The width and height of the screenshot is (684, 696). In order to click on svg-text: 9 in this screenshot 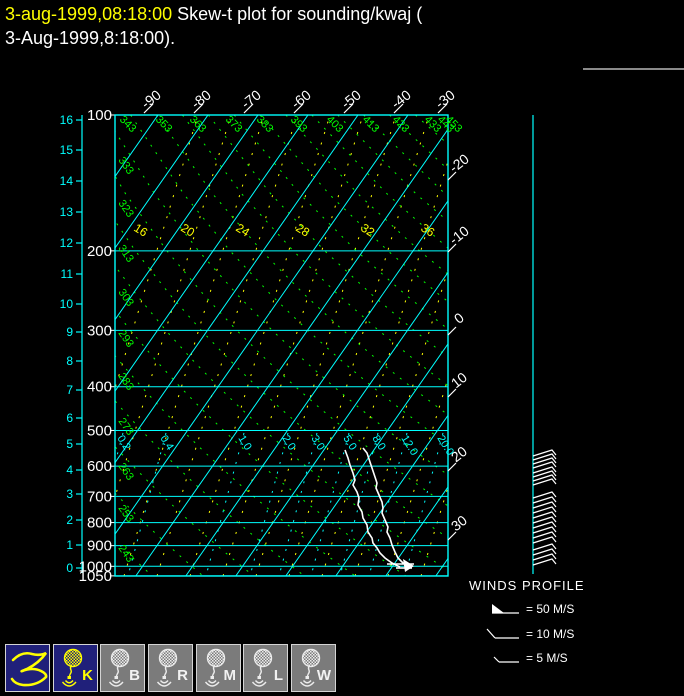, I will do `click(69, 332)`.